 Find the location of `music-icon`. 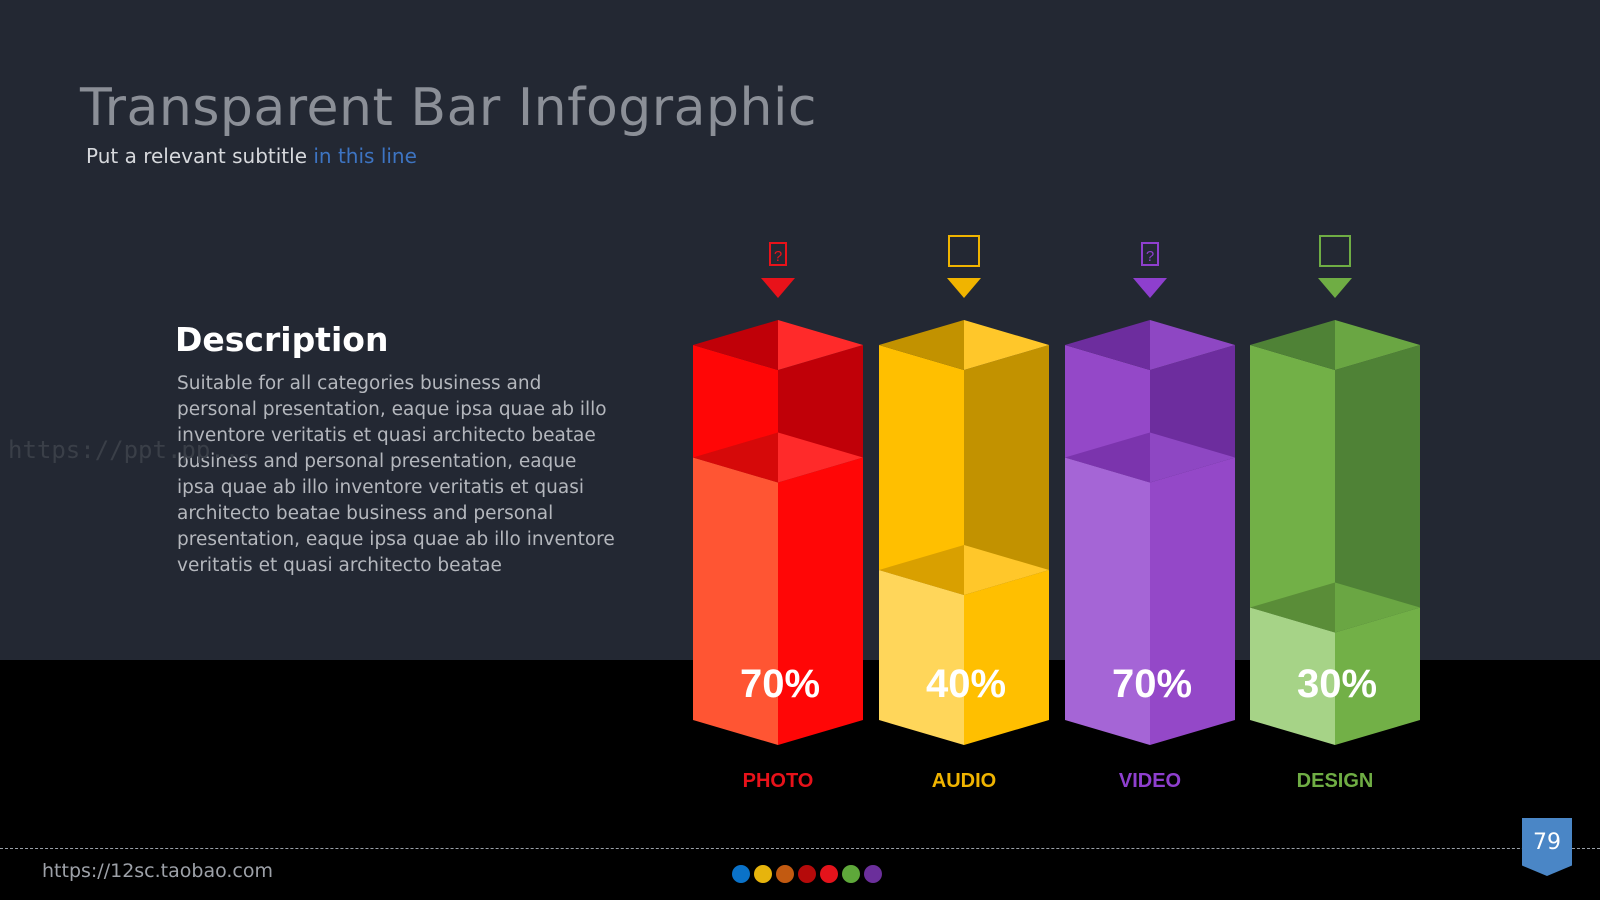

music-icon is located at coordinates (964, 251).